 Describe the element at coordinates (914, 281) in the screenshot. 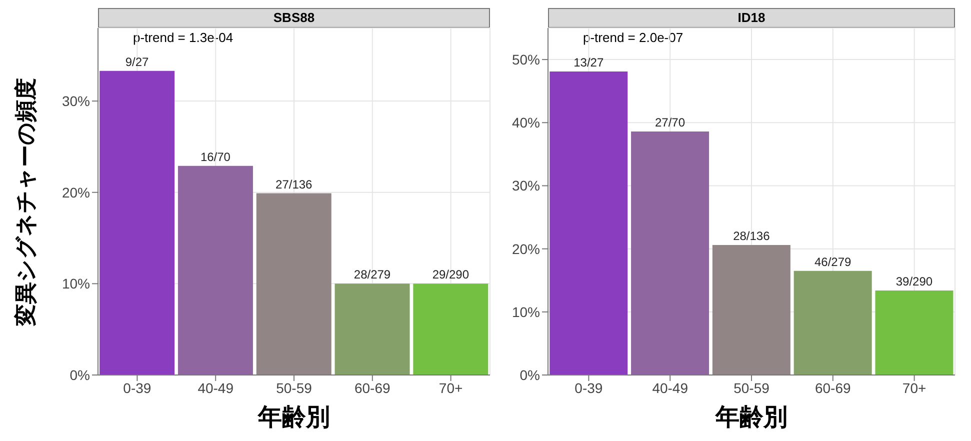

I see `data-label: 39/290` at that location.